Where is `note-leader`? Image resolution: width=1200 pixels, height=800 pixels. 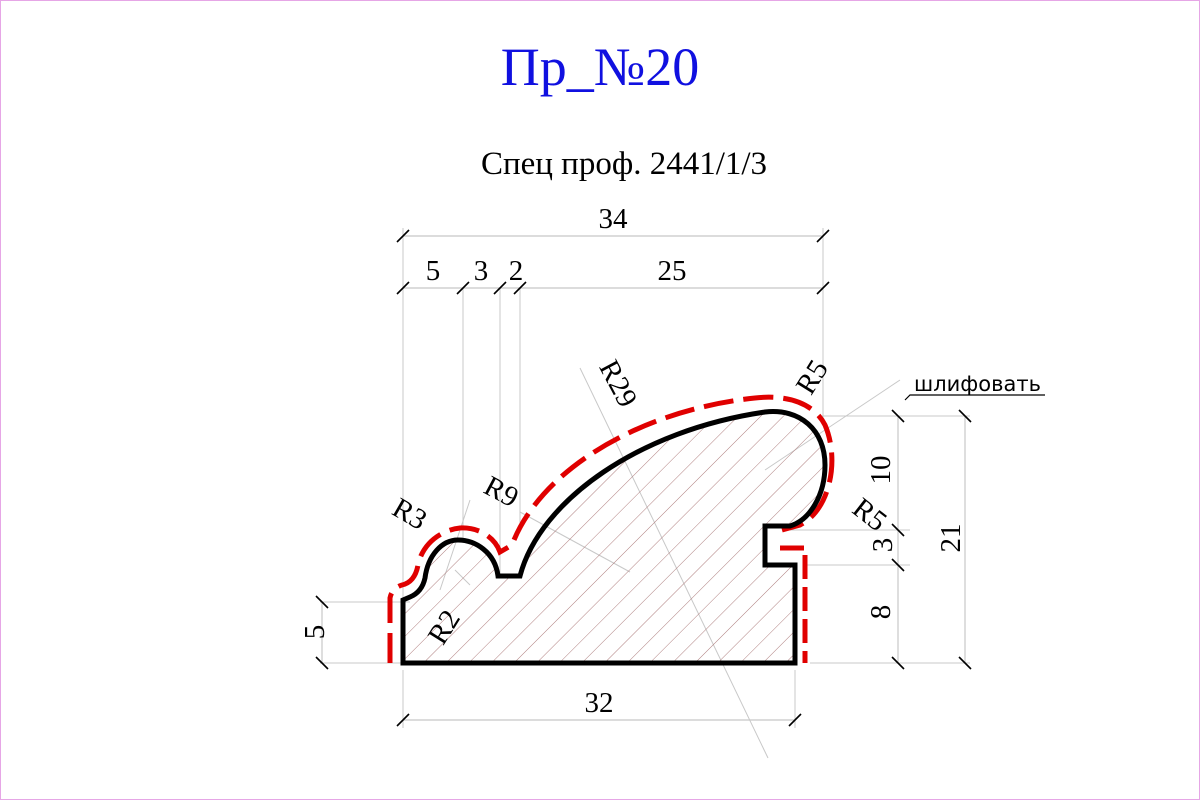
note-leader is located at coordinates (974, 397).